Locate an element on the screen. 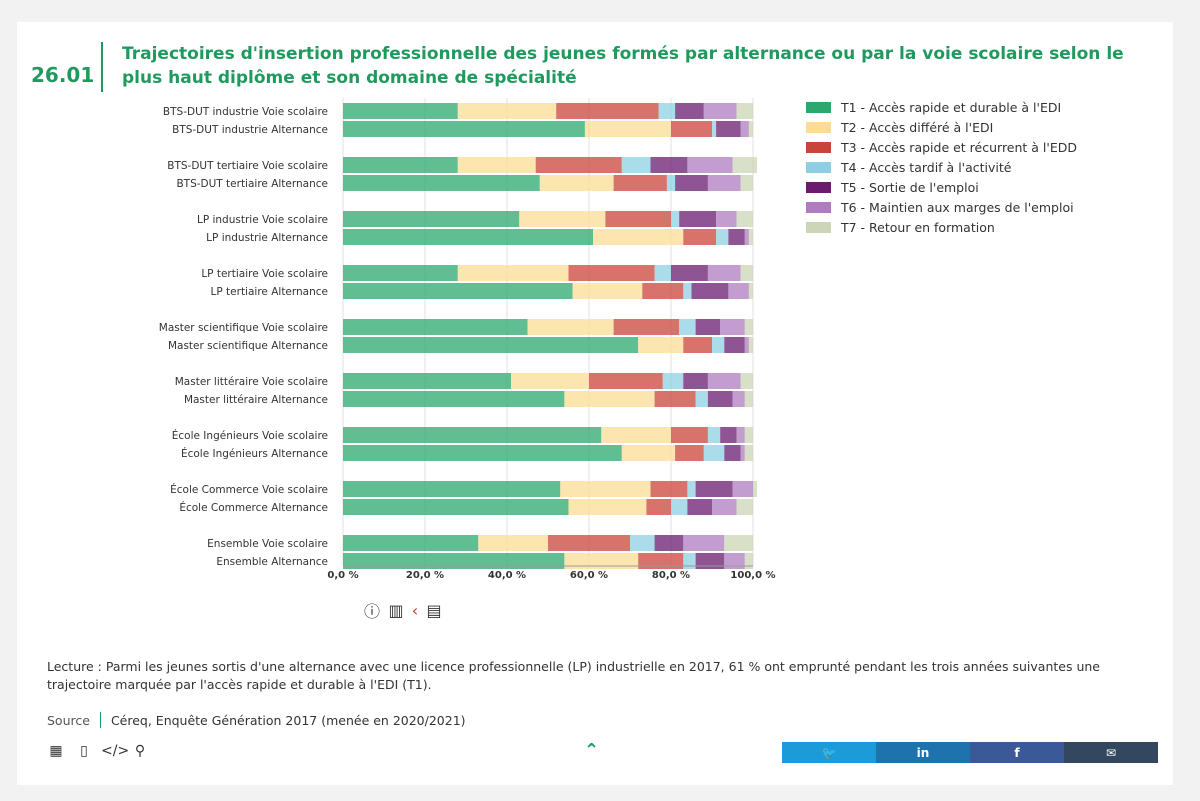 The image size is (1200, 801). legend-item: T2 - Accès différé à l'EDI is located at coordinates (941, 127).